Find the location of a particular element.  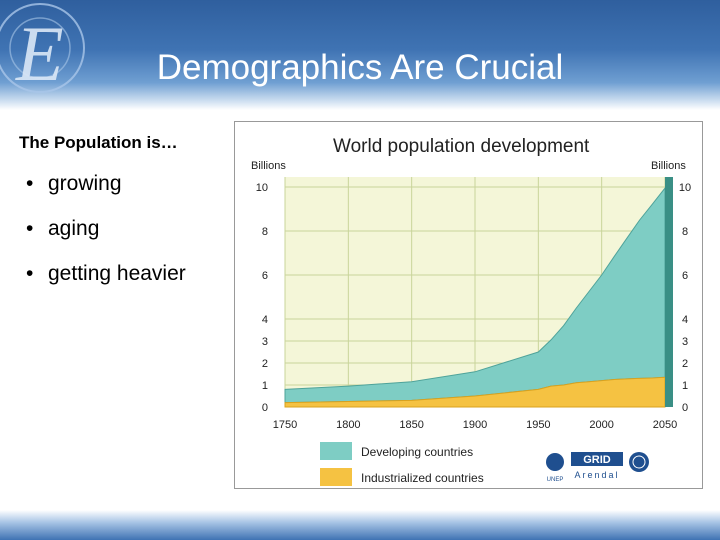

slide-footer is located at coordinates (360, 525).